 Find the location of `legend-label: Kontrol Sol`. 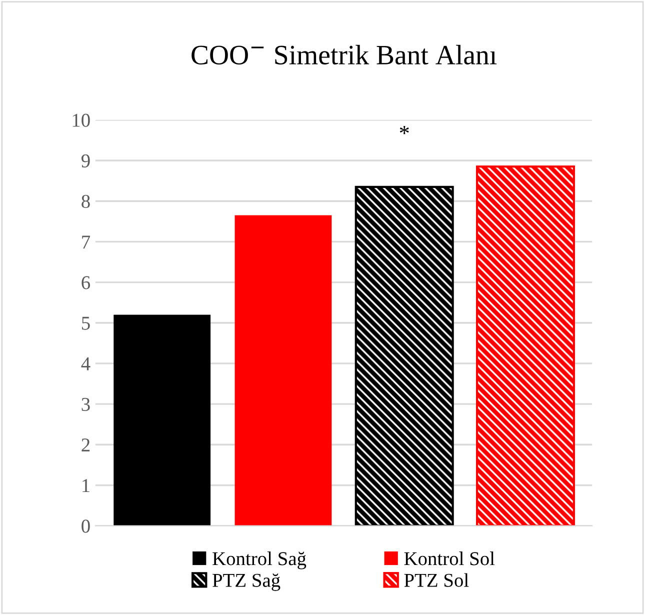

legend-label: Kontrol Sol is located at coordinates (449, 559).